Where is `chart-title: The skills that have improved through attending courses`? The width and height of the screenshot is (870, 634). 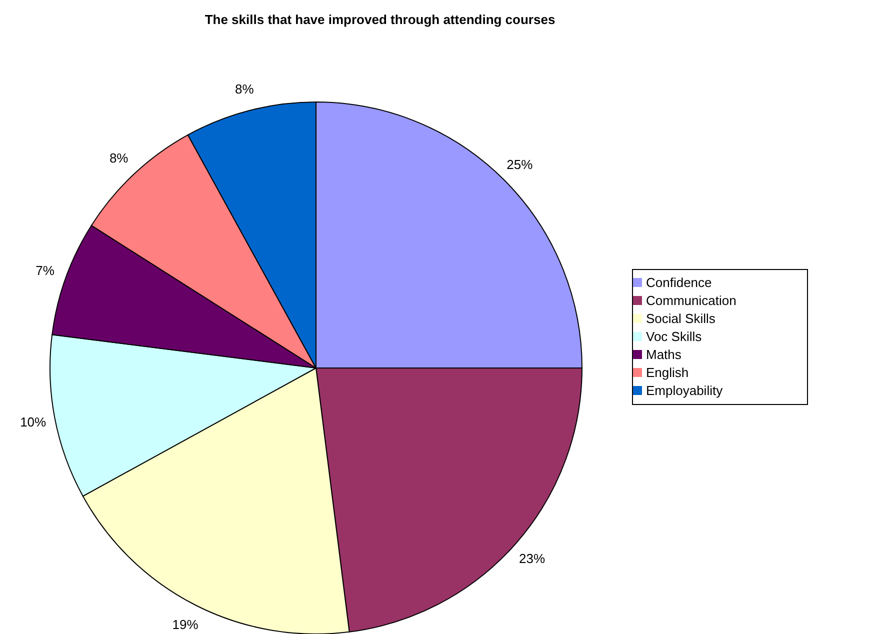 chart-title: The skills that have improved through attending courses is located at coordinates (380, 20).